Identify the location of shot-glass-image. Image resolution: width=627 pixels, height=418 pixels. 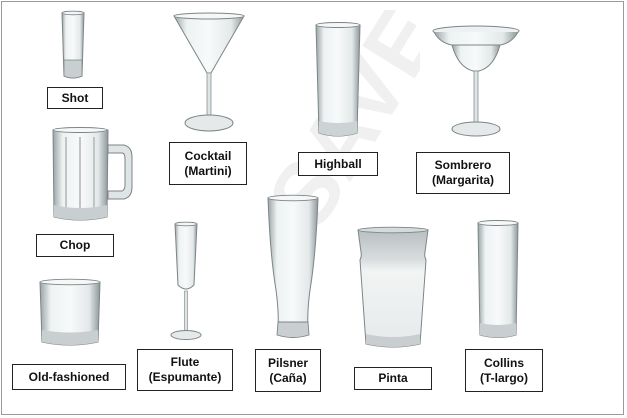
(73, 44).